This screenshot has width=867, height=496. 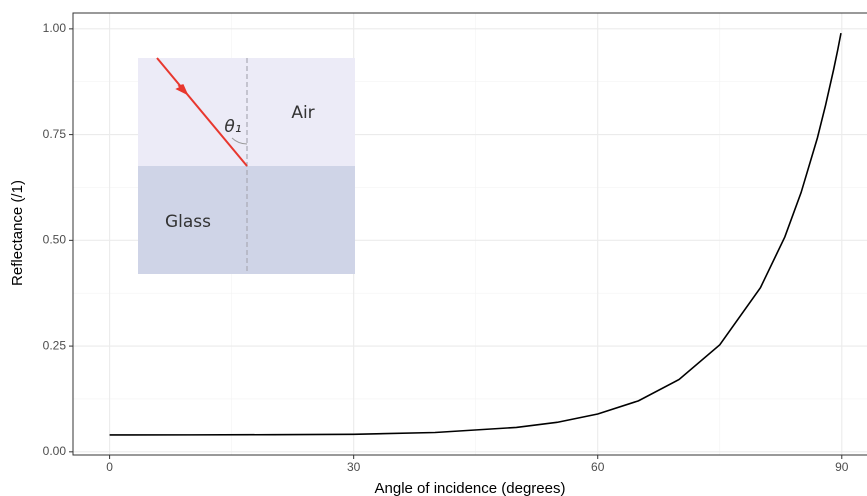 I want to click on y-tick-label: 0.50, so click(x=55, y=240).